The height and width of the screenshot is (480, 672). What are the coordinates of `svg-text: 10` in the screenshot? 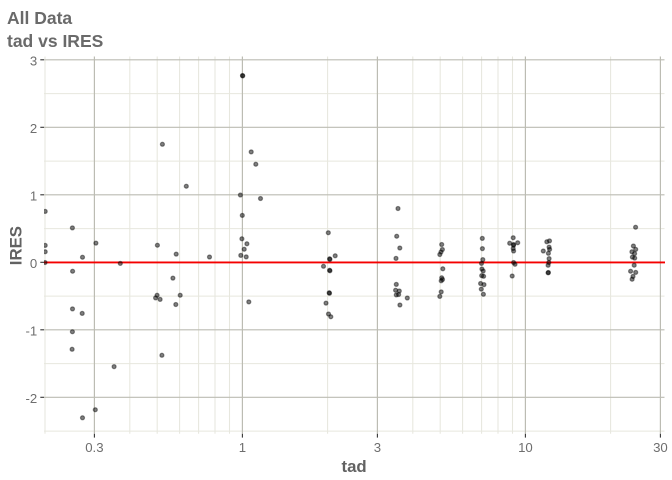 It's located at (525, 447).